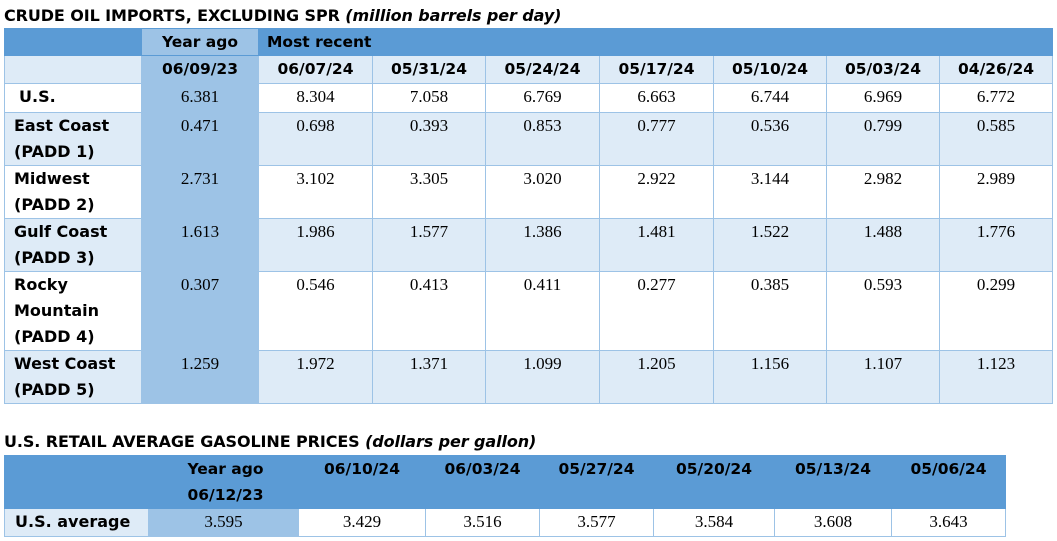 The width and height of the screenshot is (1057, 541). Describe the element at coordinates (200, 284) in the screenshot. I see `value: 0.307` at that location.